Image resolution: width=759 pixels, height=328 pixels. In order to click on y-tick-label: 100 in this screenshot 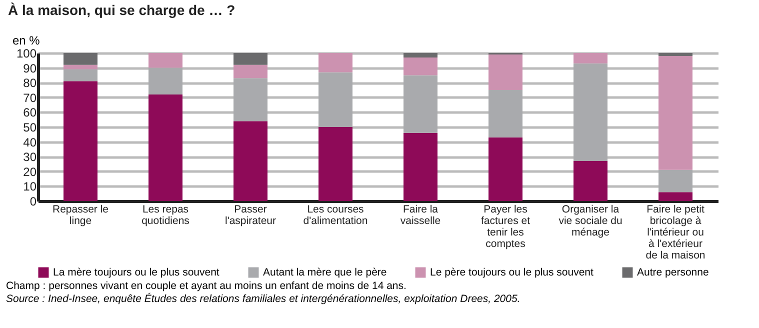, I will do `click(26, 53)`.